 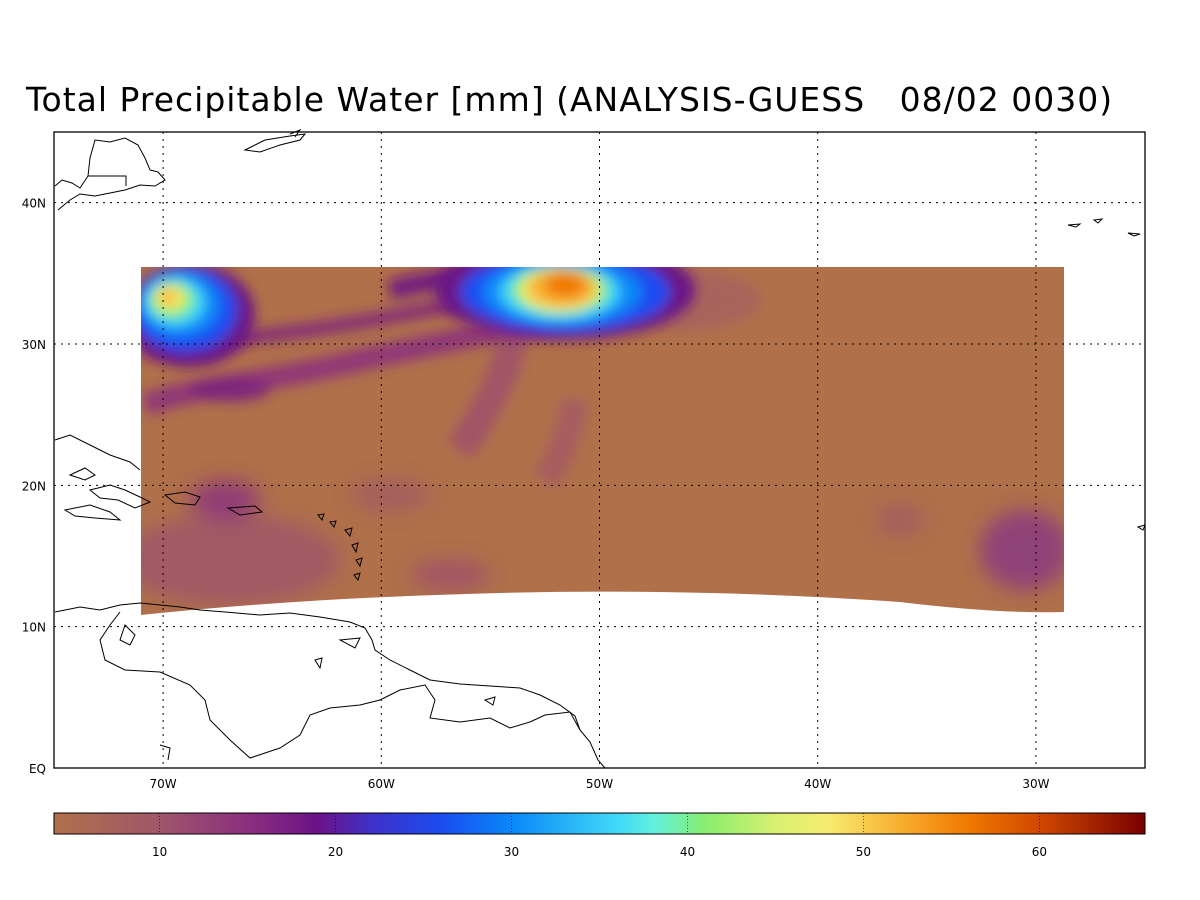 What do you see at coordinates (34, 486) in the screenshot?
I see `lat-label: 20N` at bounding box center [34, 486].